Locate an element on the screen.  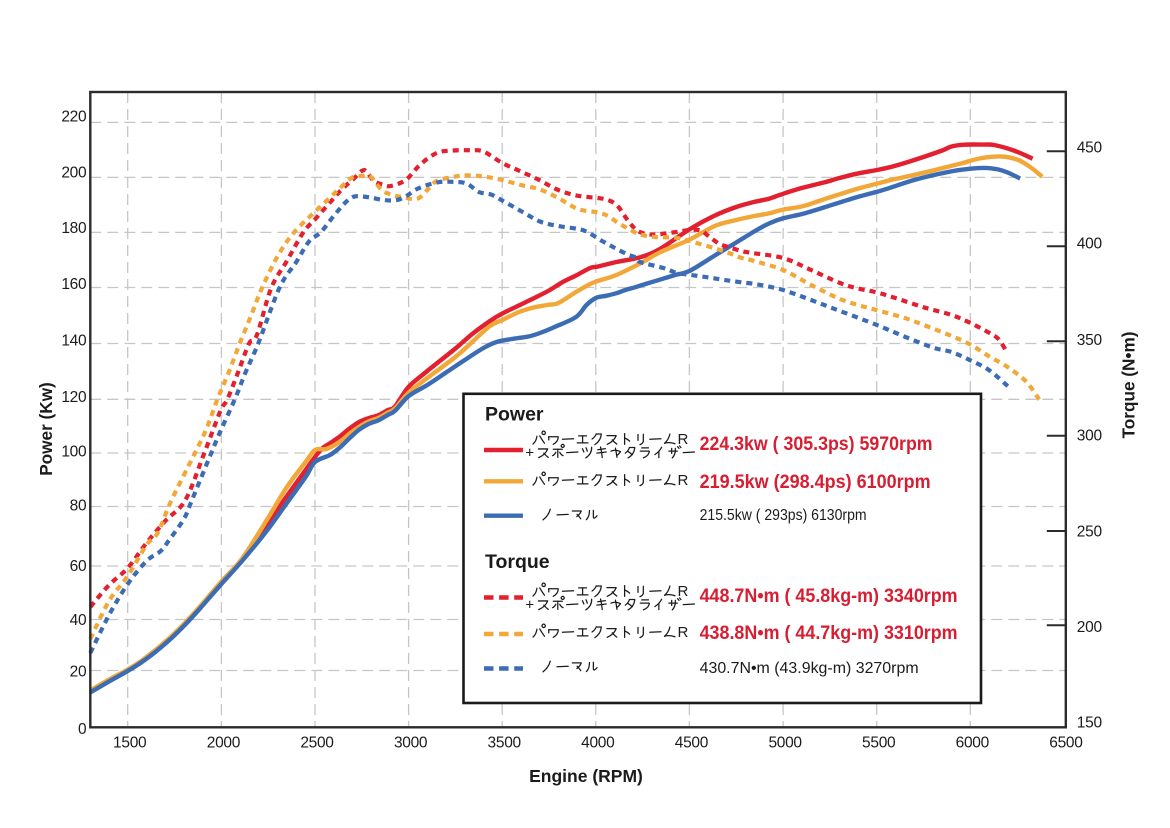
svg-text: 40 is located at coordinates (78, 620).